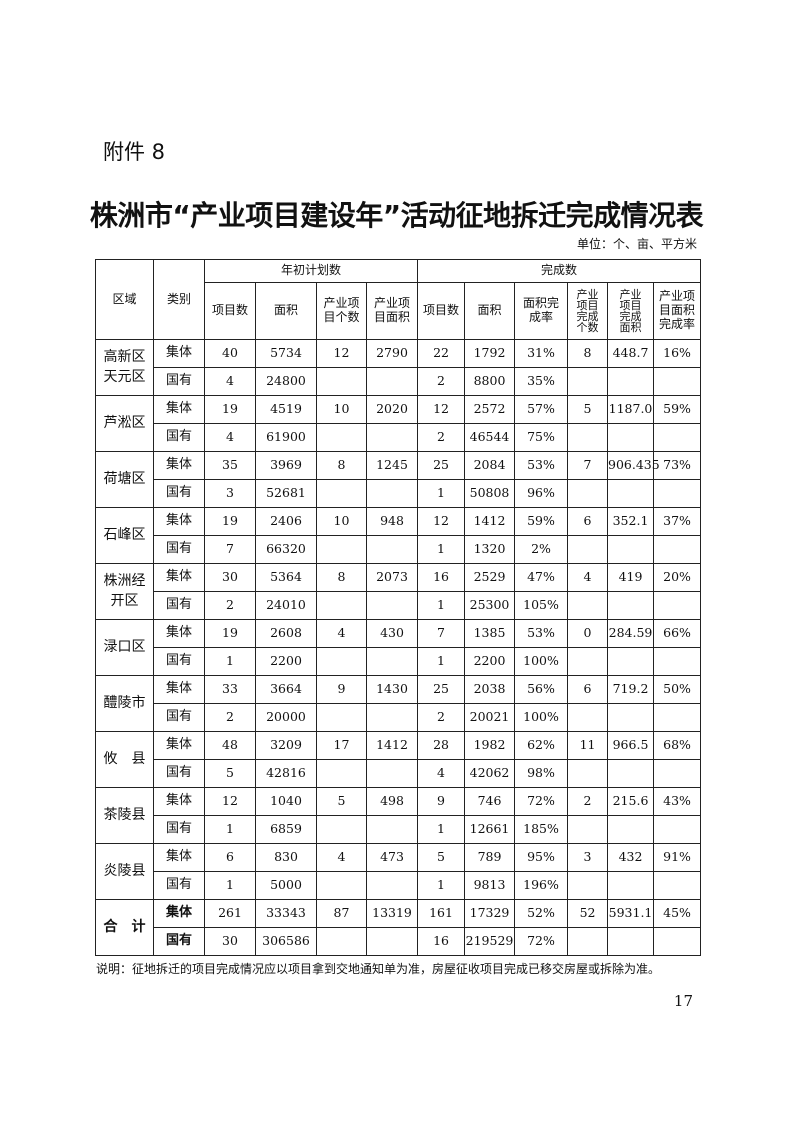 This screenshot has height=1122, width=793. Describe the element at coordinates (124, 646) in the screenshot. I see `region-name: 渌口区` at that location.